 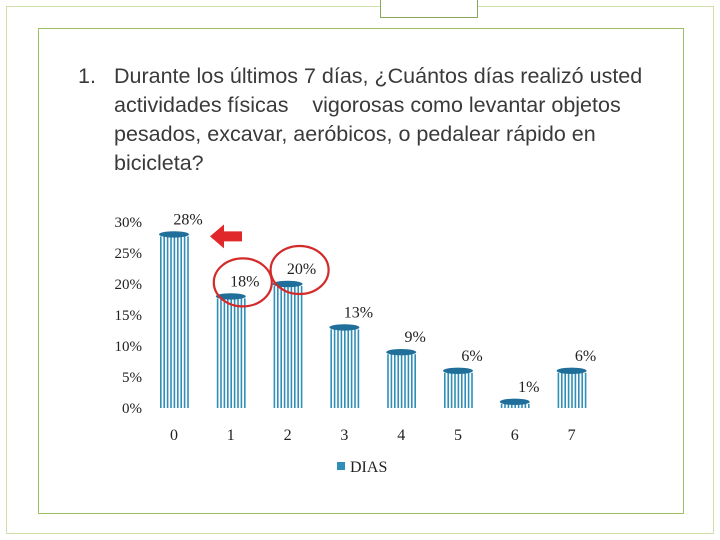 What do you see at coordinates (132, 378) in the screenshot?
I see `y-tick-label: 5%` at bounding box center [132, 378].